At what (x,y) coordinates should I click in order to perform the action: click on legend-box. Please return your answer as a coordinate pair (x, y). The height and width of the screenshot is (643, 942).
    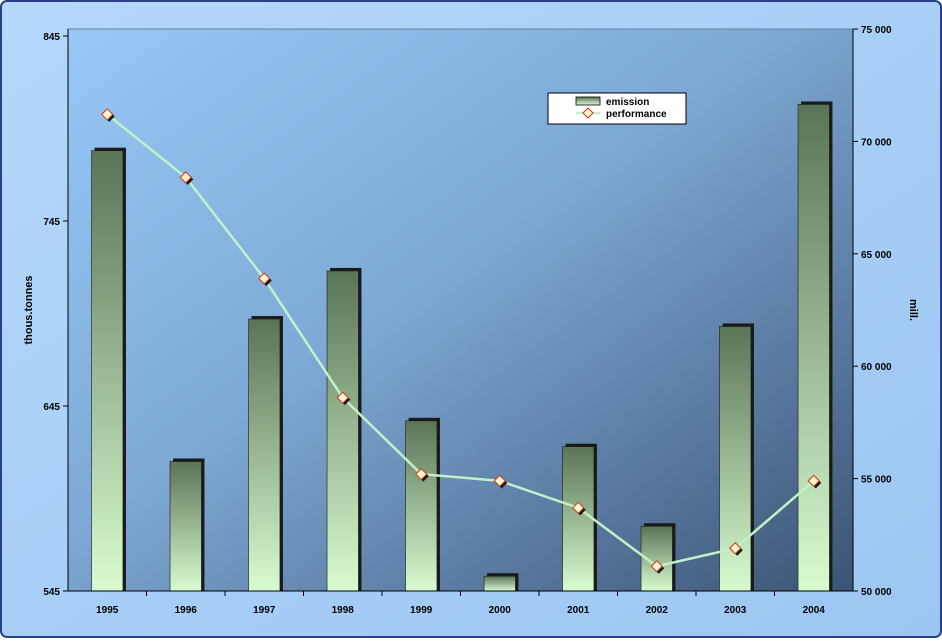
    Looking at the image, I should click on (617, 108).